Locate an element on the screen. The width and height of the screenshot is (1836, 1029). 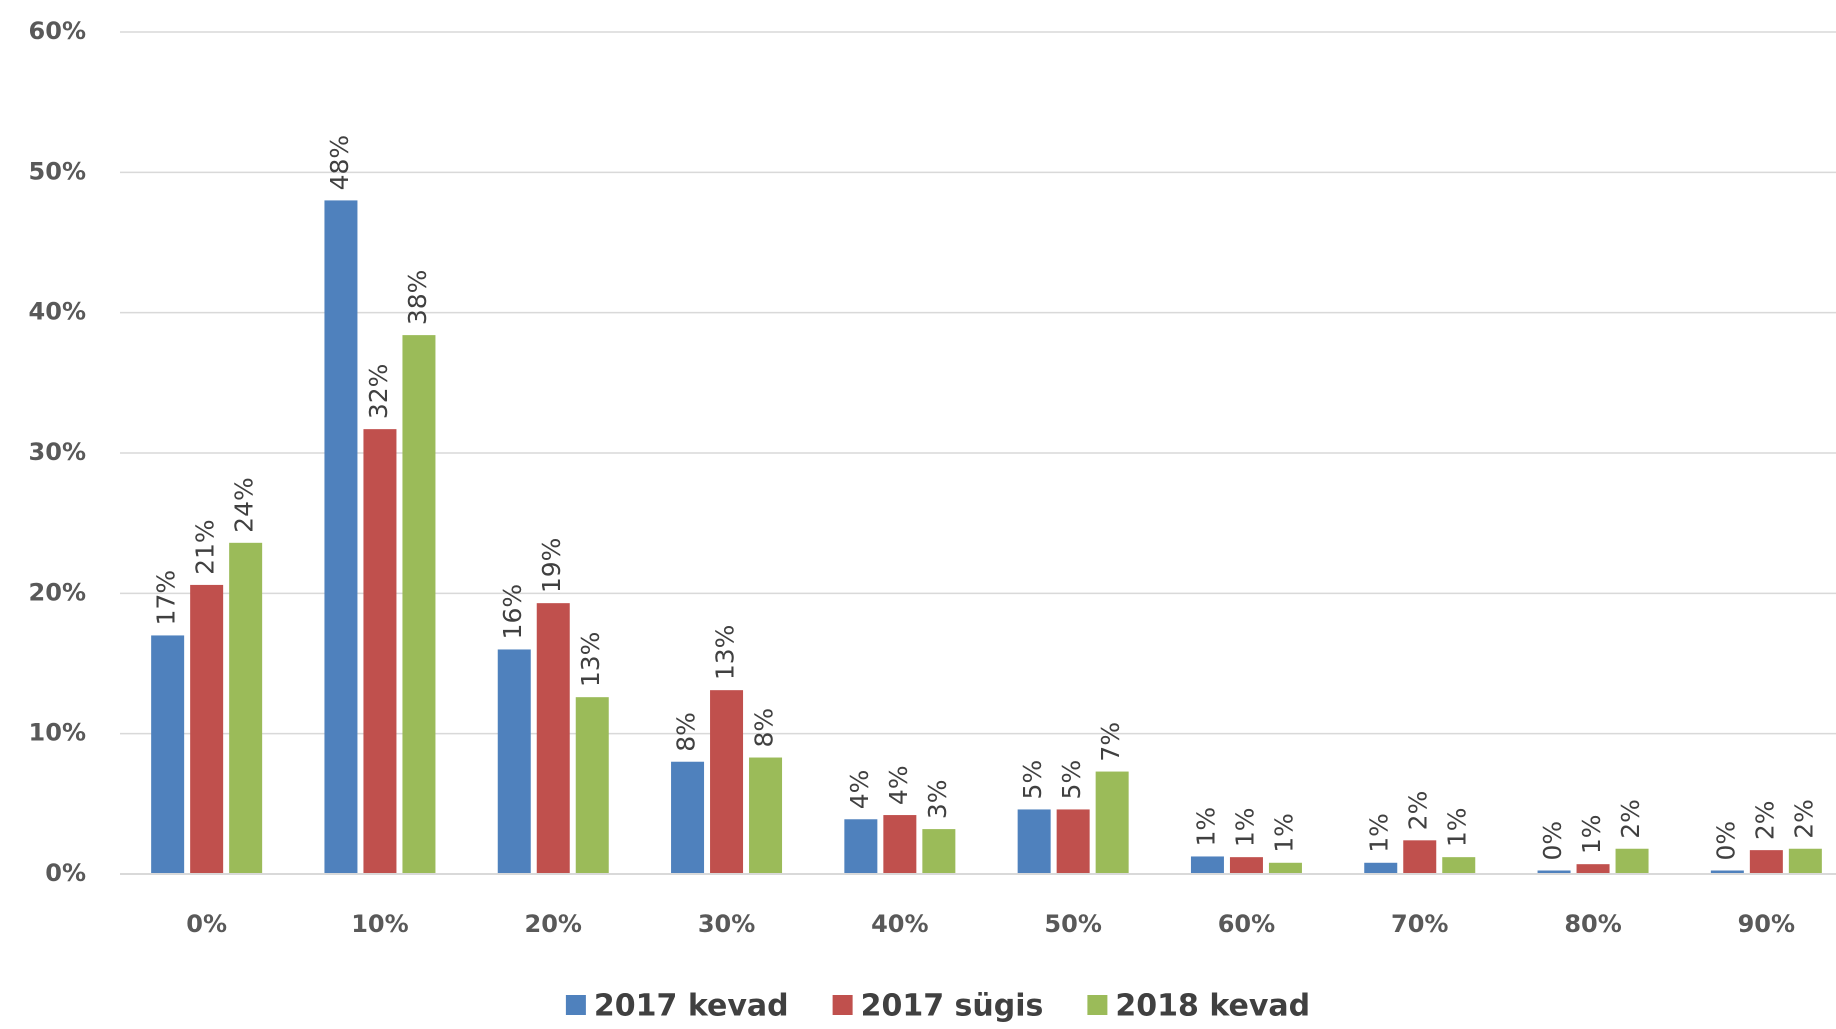
value-label: 19% is located at coordinates (551, 566).